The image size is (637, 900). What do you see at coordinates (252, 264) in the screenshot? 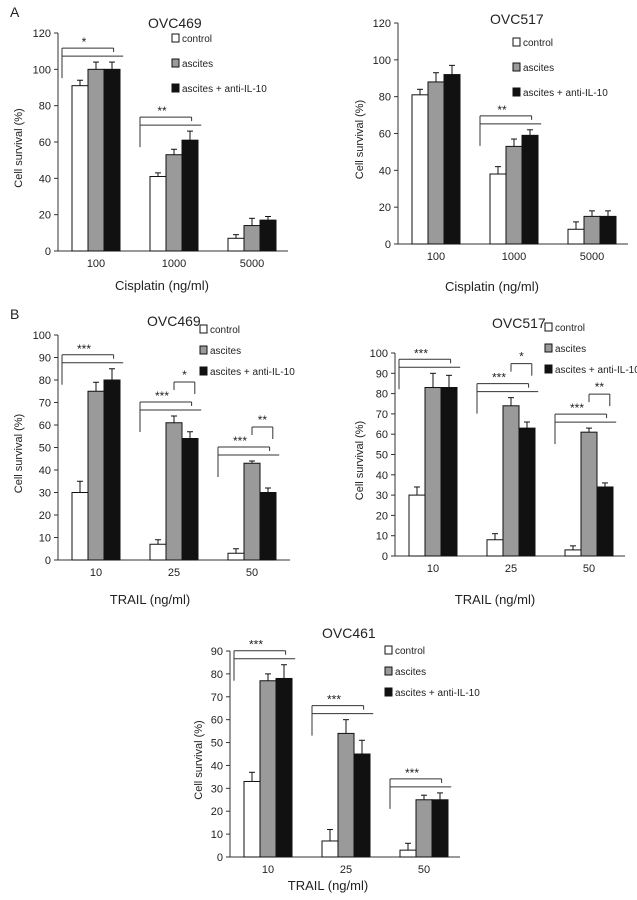
I see `chart1-x-tick-label: 5000` at bounding box center [252, 264].